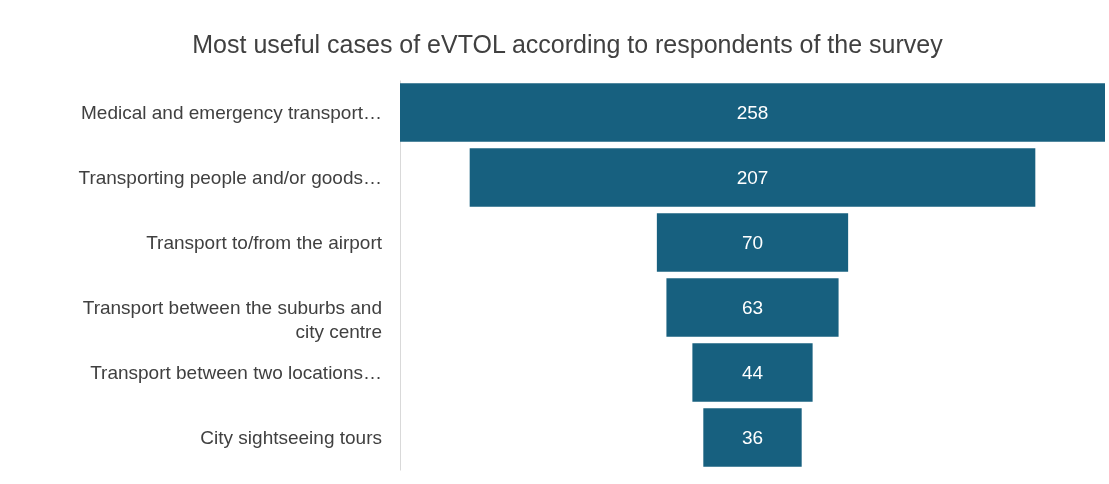 This screenshot has width=1109, height=484. What do you see at coordinates (264, 242) in the screenshot?
I see `category-label: Transport to/from the airport` at bounding box center [264, 242].